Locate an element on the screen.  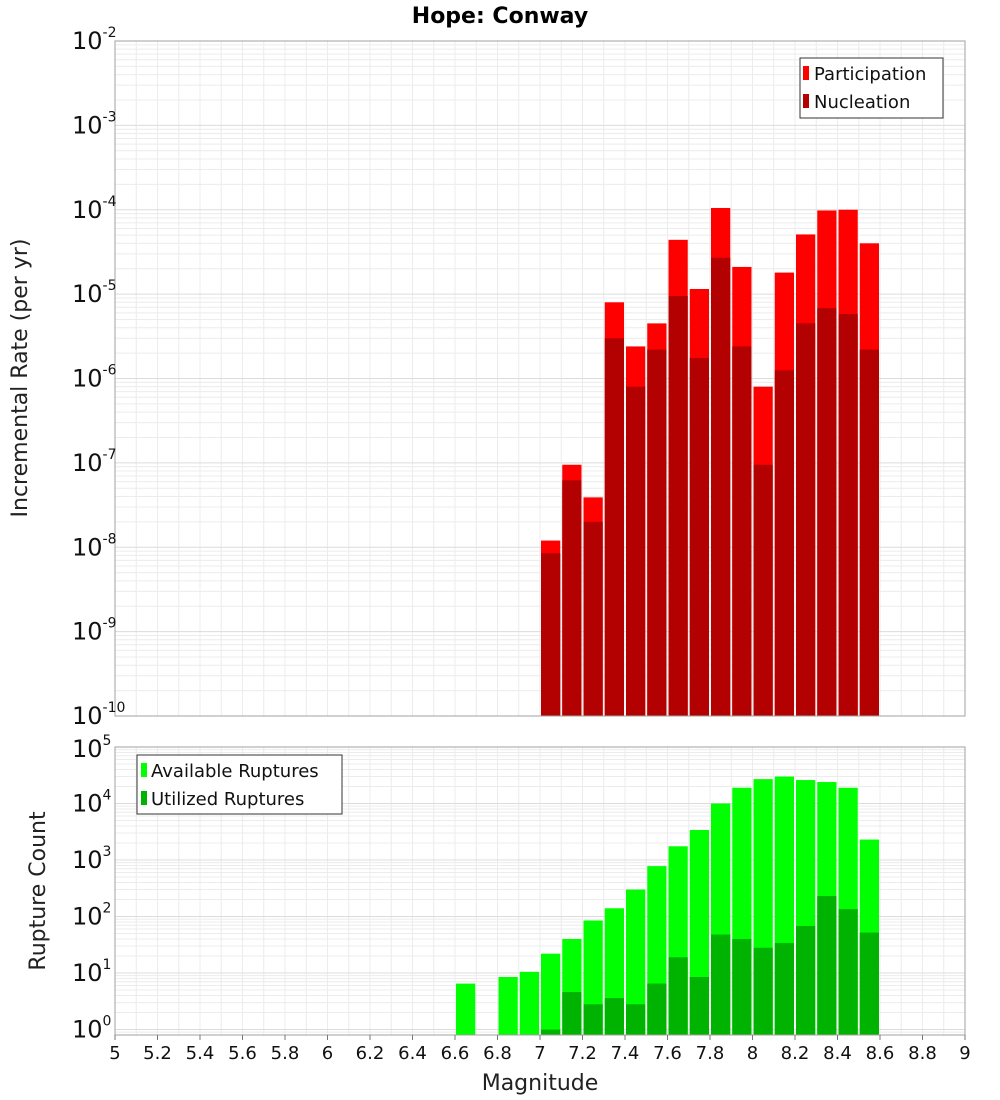
legend-label-nucleation: Nucleation is located at coordinates (862, 102).